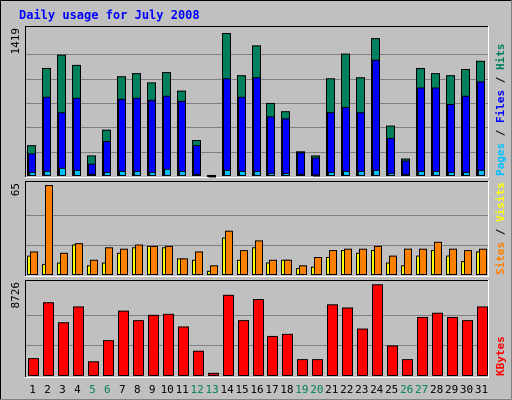 The image size is (512, 400). I want to click on x-tick-day-23: 23, so click(361, 389).